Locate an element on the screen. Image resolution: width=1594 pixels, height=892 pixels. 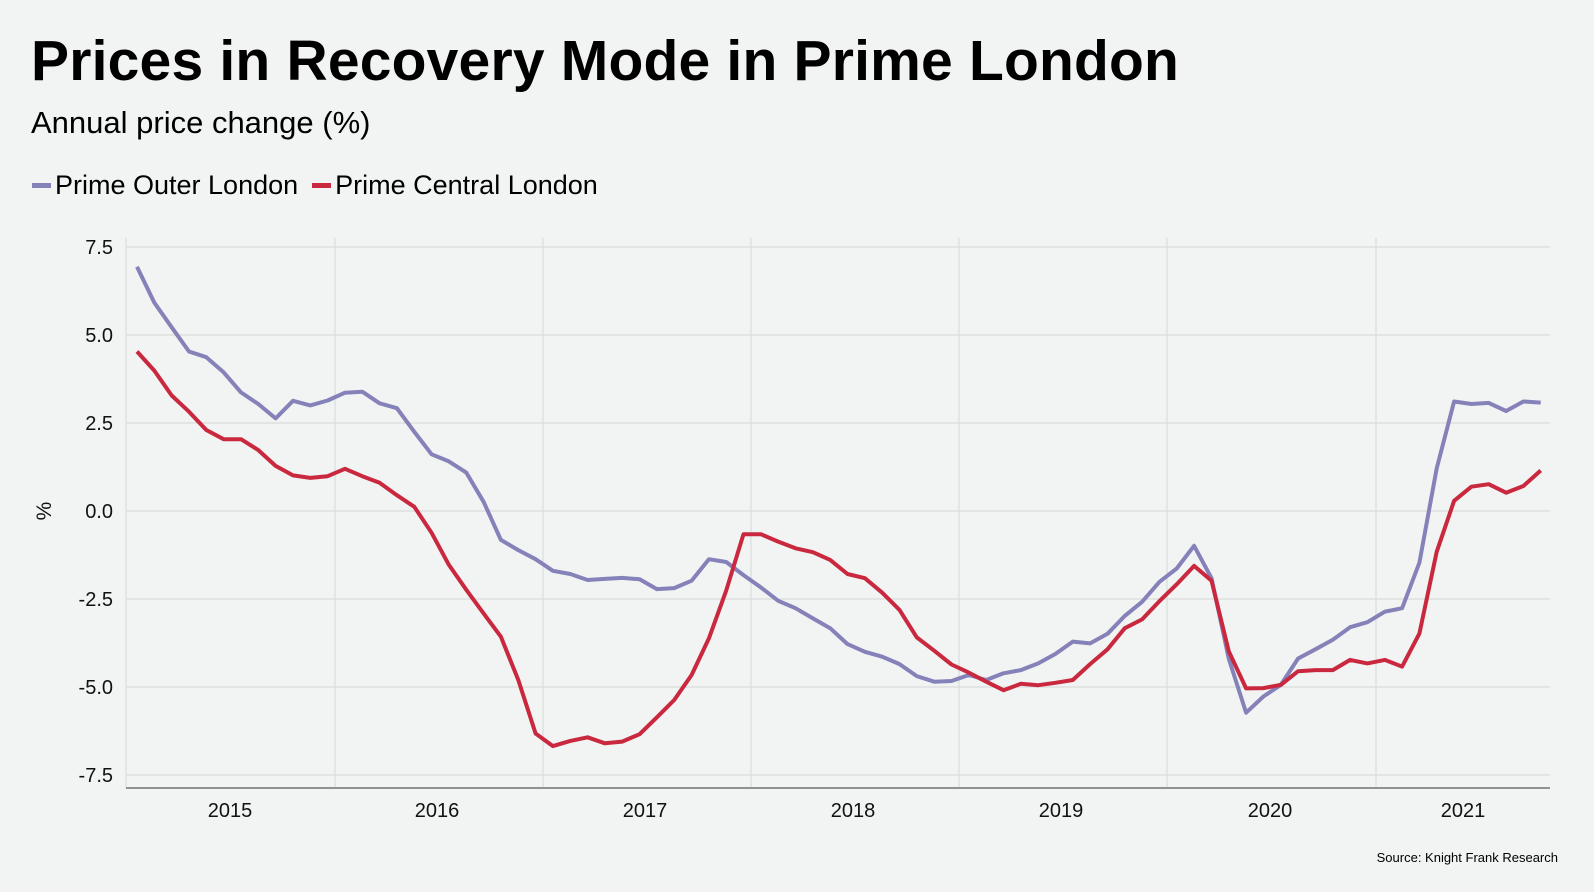
chart-title: Prices in Recovery Mode in Prime London is located at coordinates (605, 61).